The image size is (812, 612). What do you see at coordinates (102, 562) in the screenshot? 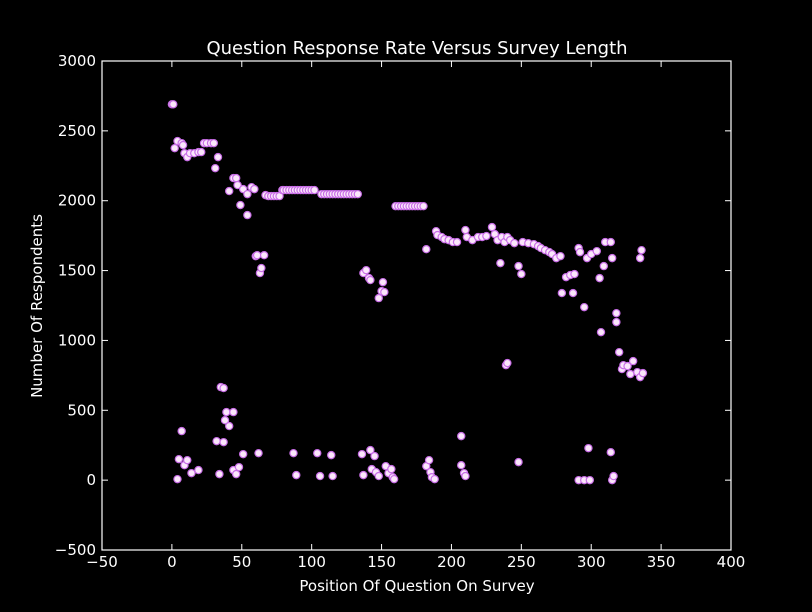
I see `x-tick-label: −50` at bounding box center [102, 562].